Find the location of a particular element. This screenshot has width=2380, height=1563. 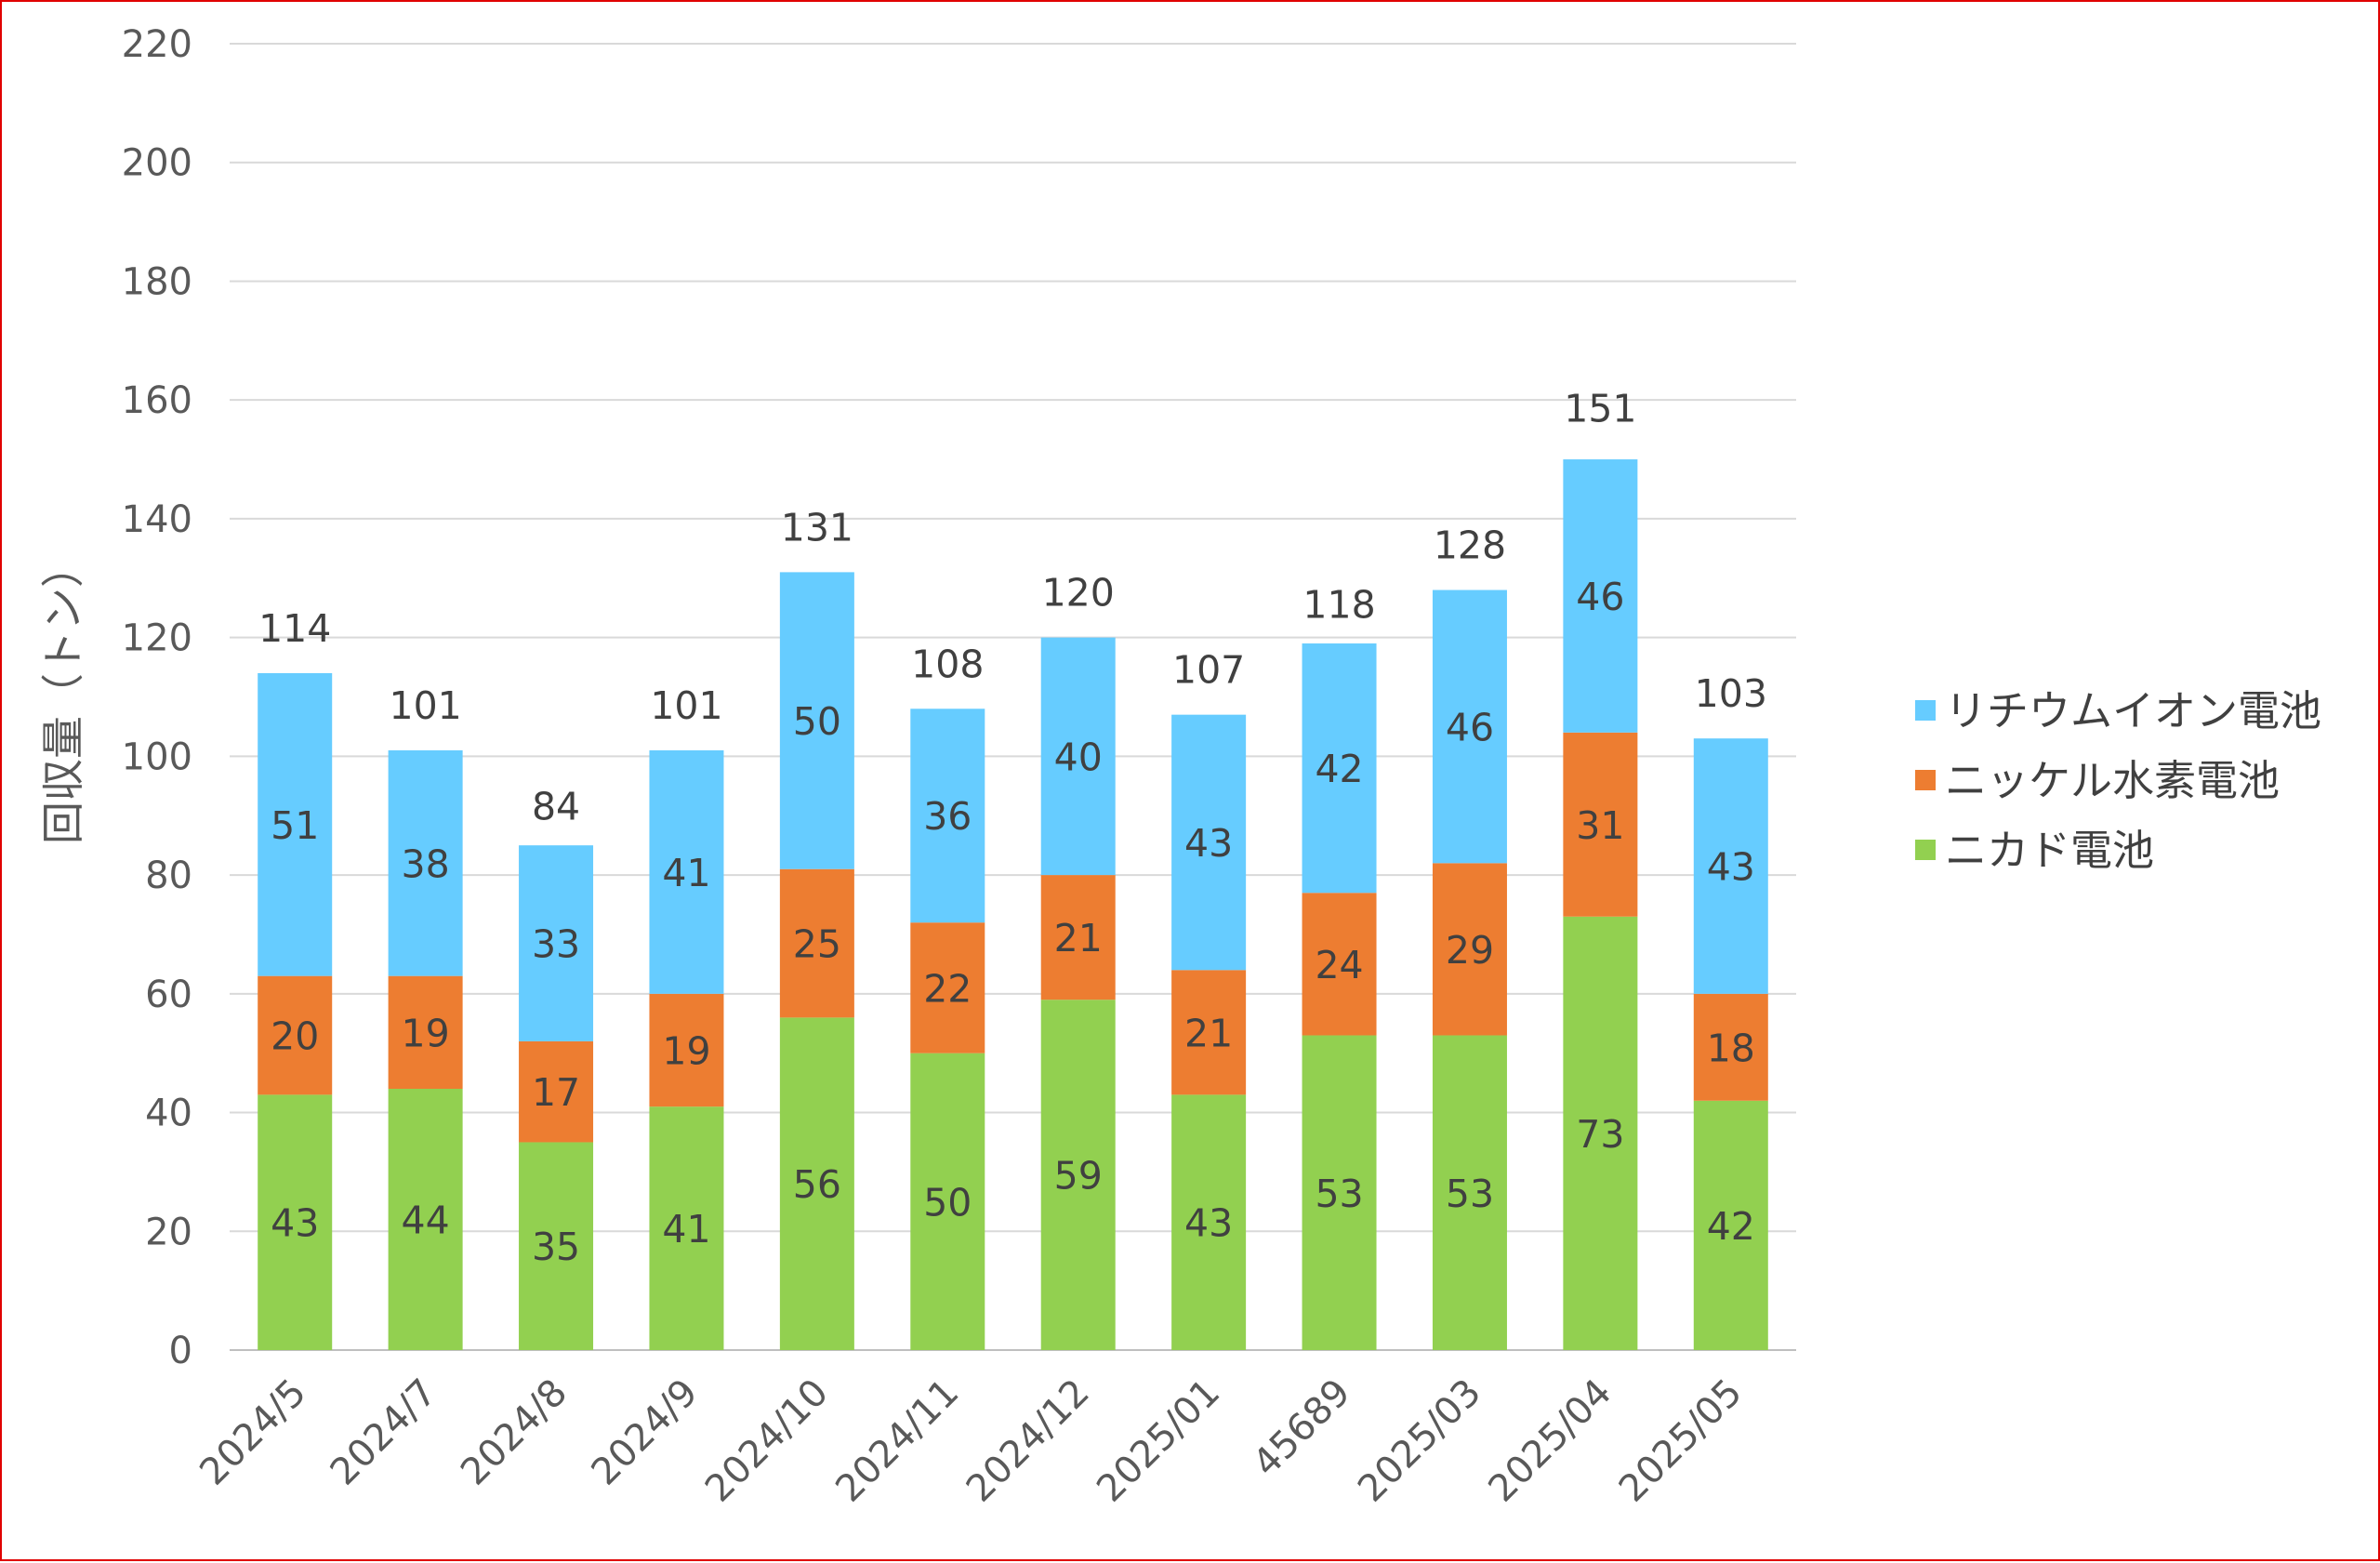

segment-value-label: 20 is located at coordinates (295, 1037).